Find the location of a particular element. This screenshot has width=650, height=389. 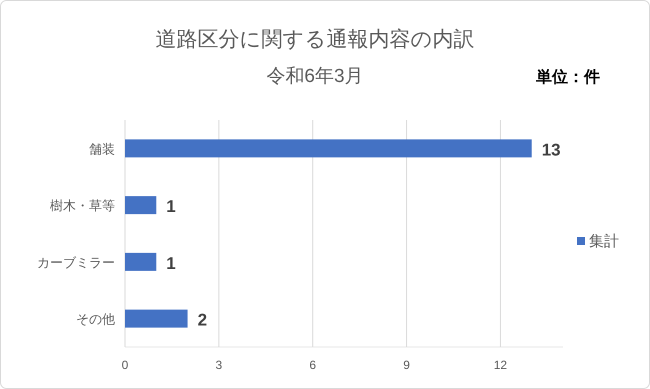

y-tick-label: 舗装 is located at coordinates (102, 148).